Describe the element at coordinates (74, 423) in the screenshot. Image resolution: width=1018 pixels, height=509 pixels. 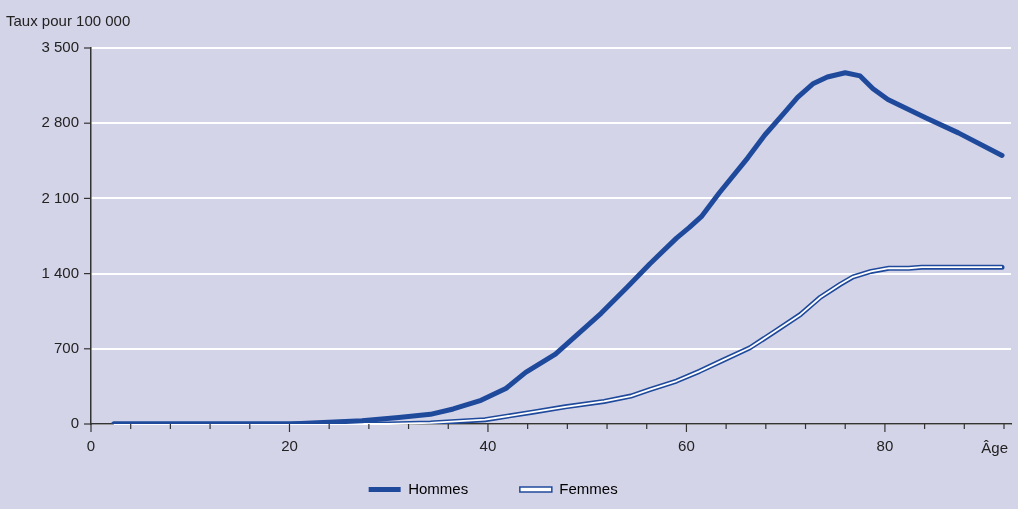
I see `y-tick-label: 0` at that location.